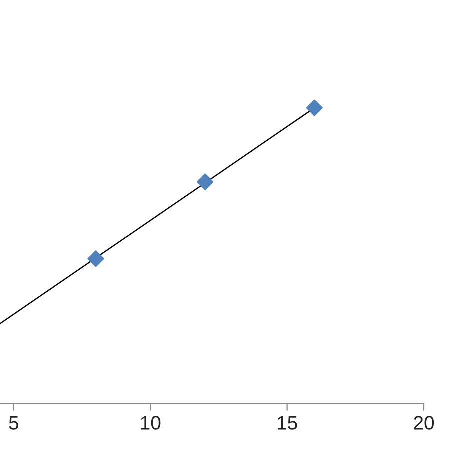 The image size is (474, 474). Describe the element at coordinates (14, 423) in the screenshot. I see `x-tick-label: 5` at that location.